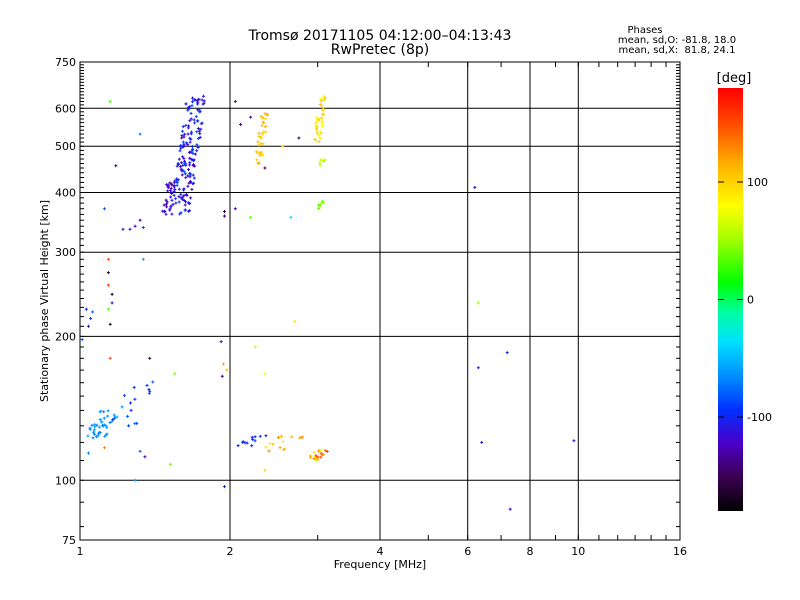 The height and width of the screenshot is (600, 800). What do you see at coordinates (65, 193) in the screenshot?
I see `y-tick-label: 400` at bounding box center [65, 193].